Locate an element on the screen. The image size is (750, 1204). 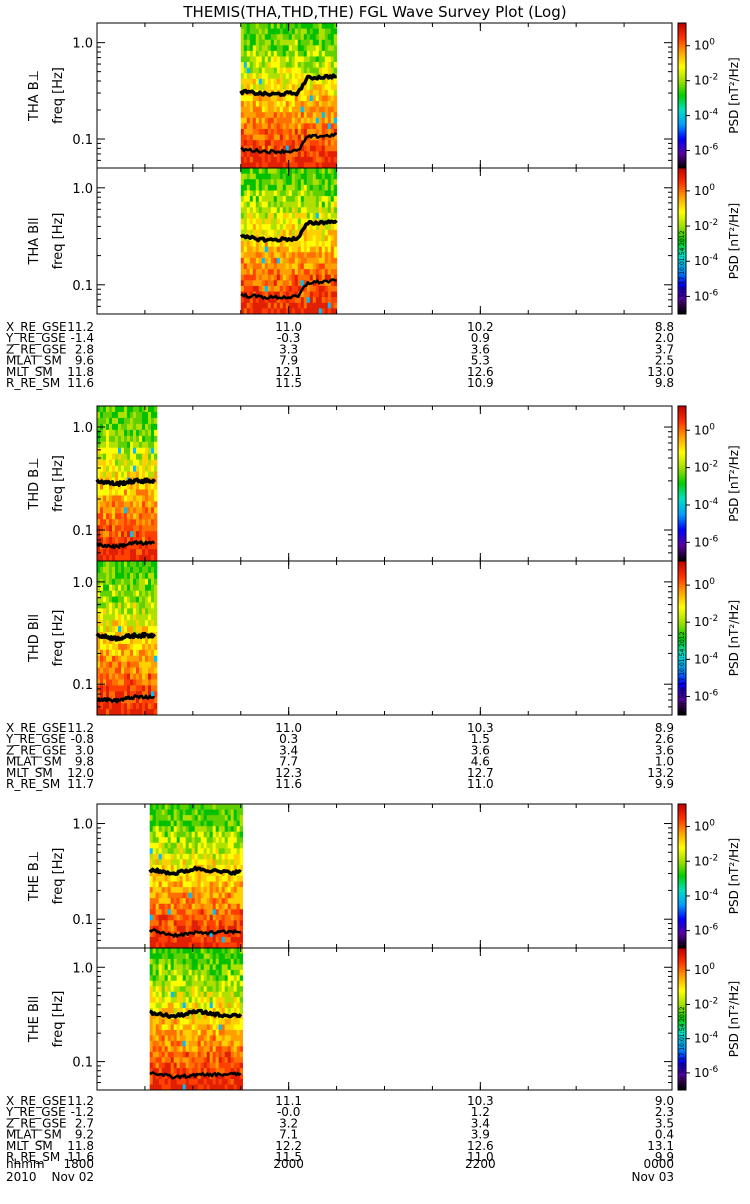
ephemeris-value: 5.3 is located at coordinates (480, 361).